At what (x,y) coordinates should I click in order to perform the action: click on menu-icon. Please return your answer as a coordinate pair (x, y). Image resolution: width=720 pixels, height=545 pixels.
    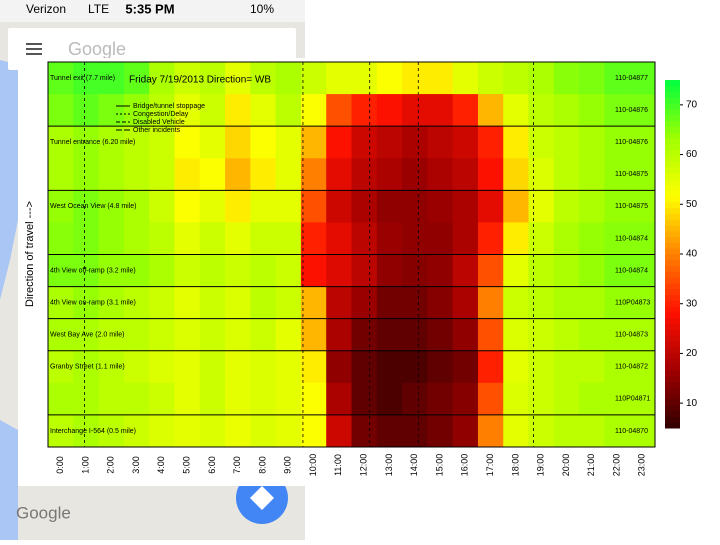
    Looking at the image, I should click on (34, 49).